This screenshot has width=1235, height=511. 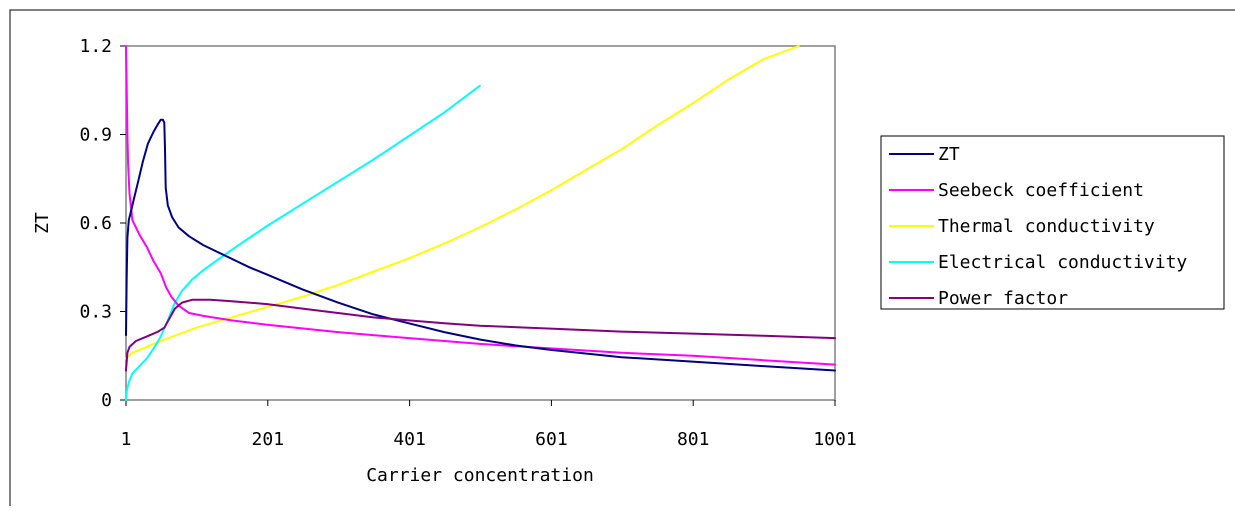 What do you see at coordinates (95, 135) in the screenshot?
I see `y-tick-label: 0.9` at bounding box center [95, 135].